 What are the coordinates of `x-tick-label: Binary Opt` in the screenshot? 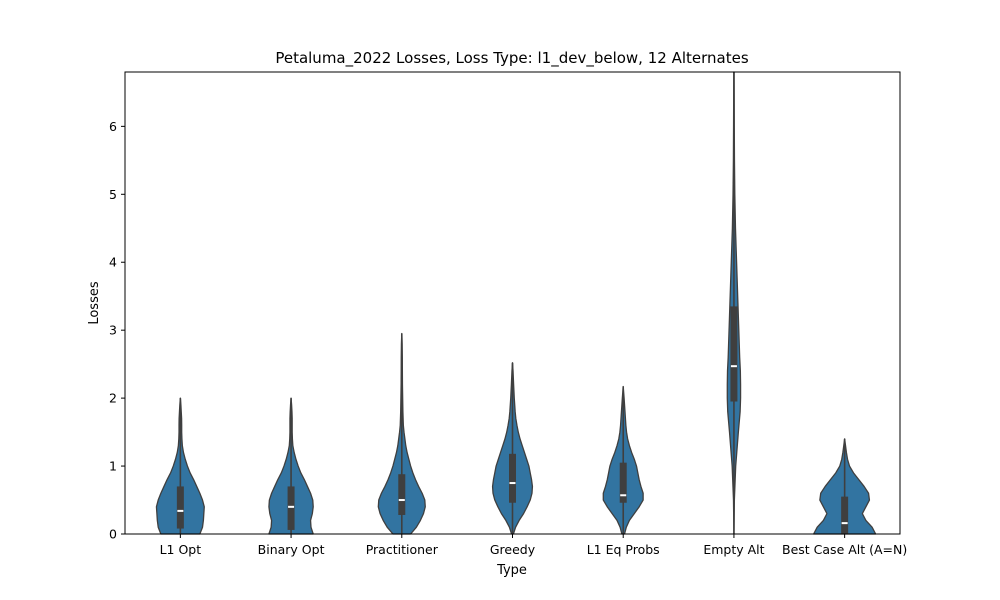 It's located at (291, 549).